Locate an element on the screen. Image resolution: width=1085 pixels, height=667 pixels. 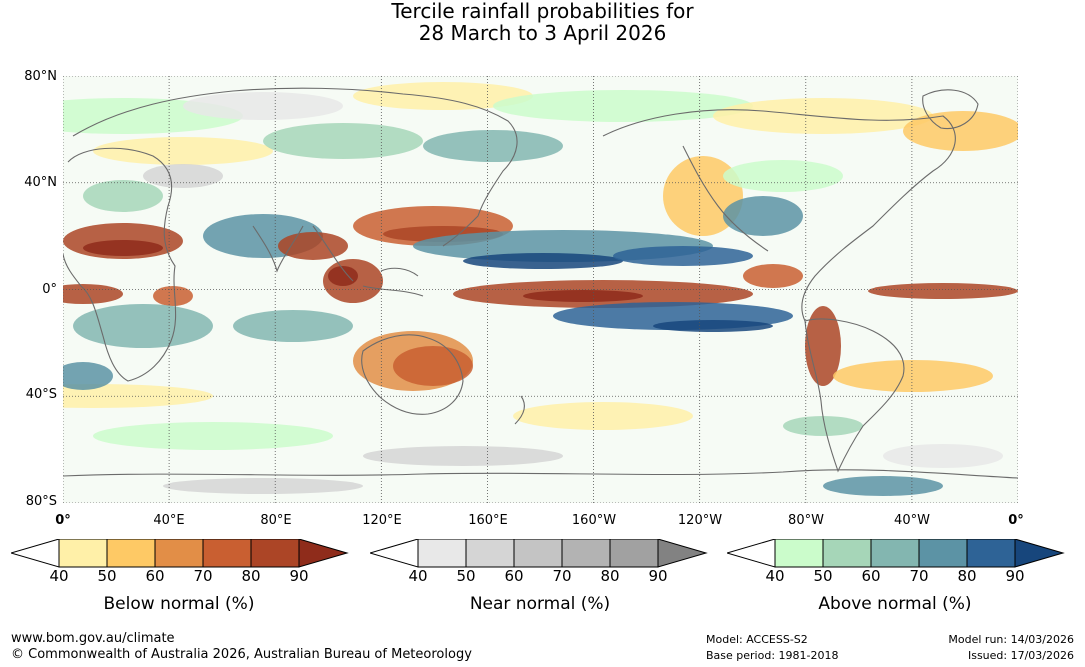
website-link: www.bom.gov.au/climate is located at coordinates (93, 638).